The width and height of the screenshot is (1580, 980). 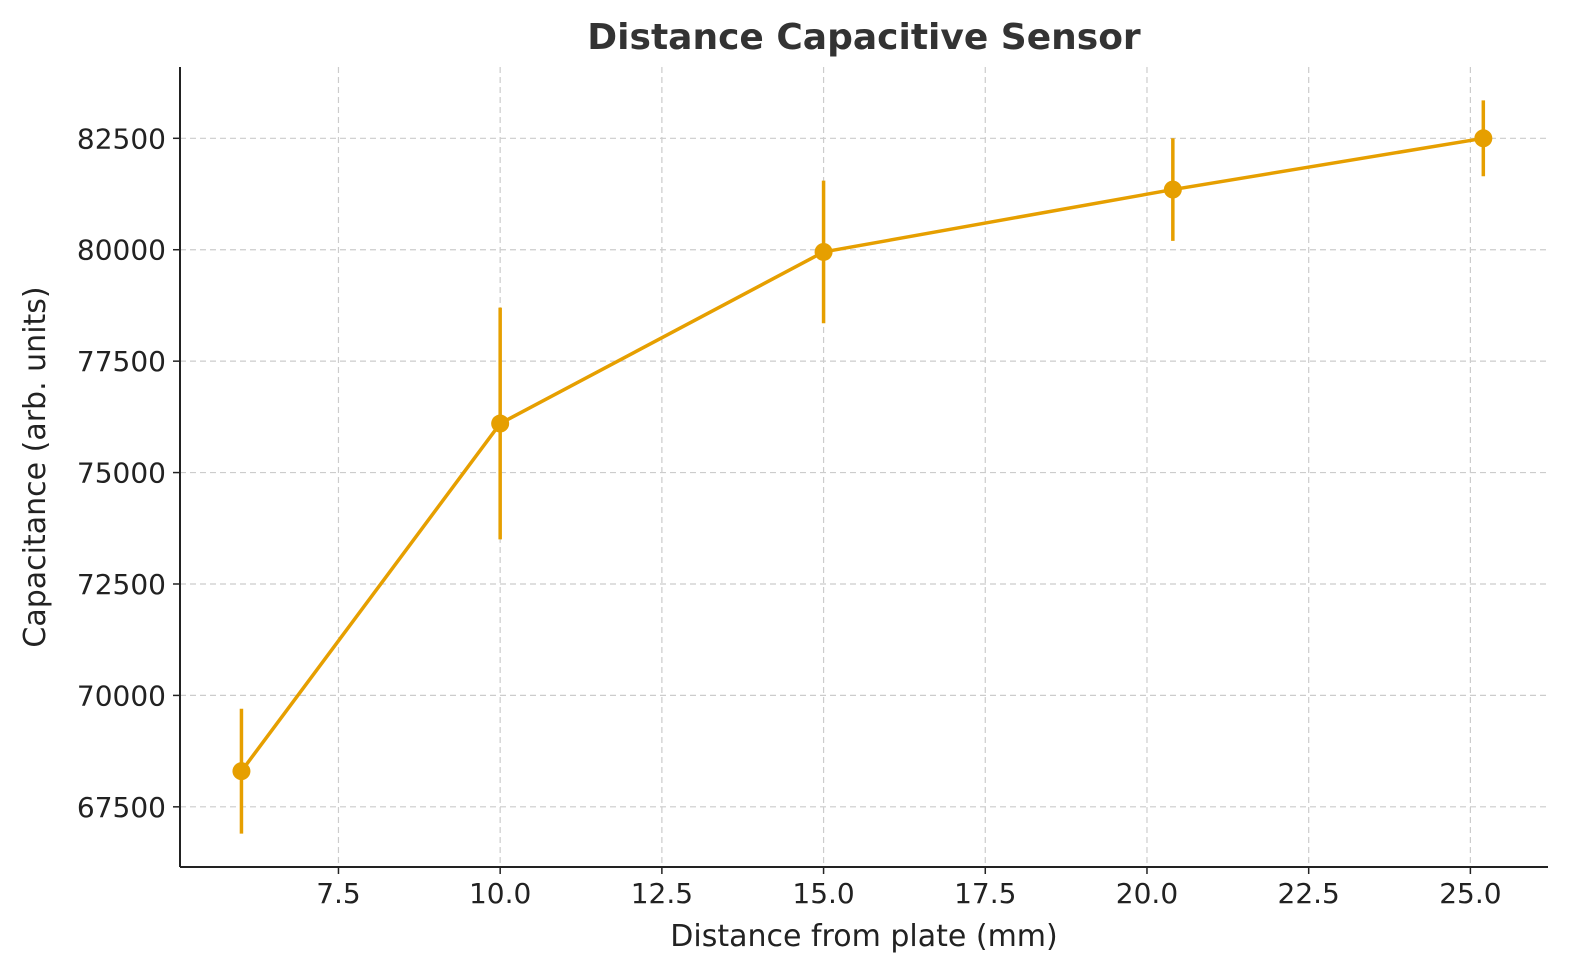 What do you see at coordinates (823, 893) in the screenshot?
I see `x-tick-label: 15.0` at bounding box center [823, 893].